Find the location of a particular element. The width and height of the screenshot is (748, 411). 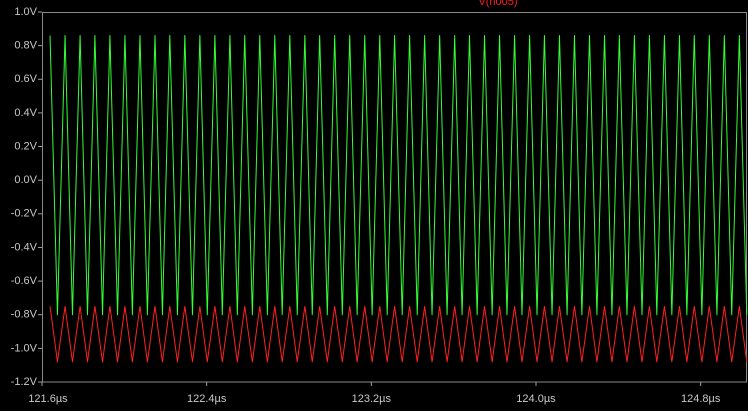

trace is located at coordinates (398, 334).